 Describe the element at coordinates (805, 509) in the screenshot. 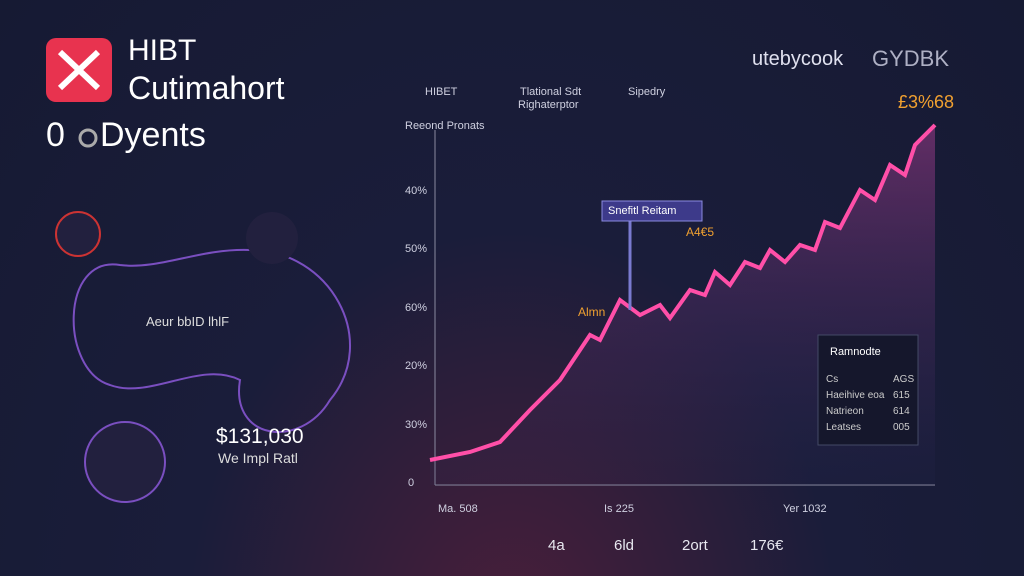

I see `x-label: Yer 1032` at that location.